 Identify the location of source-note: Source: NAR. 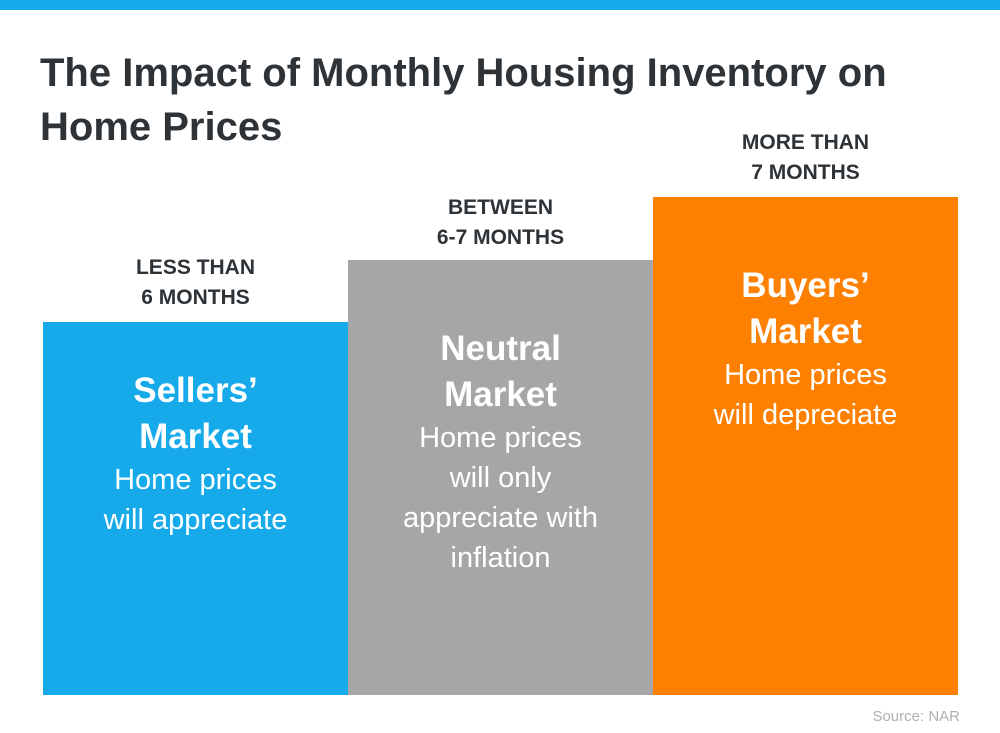
(916, 716).